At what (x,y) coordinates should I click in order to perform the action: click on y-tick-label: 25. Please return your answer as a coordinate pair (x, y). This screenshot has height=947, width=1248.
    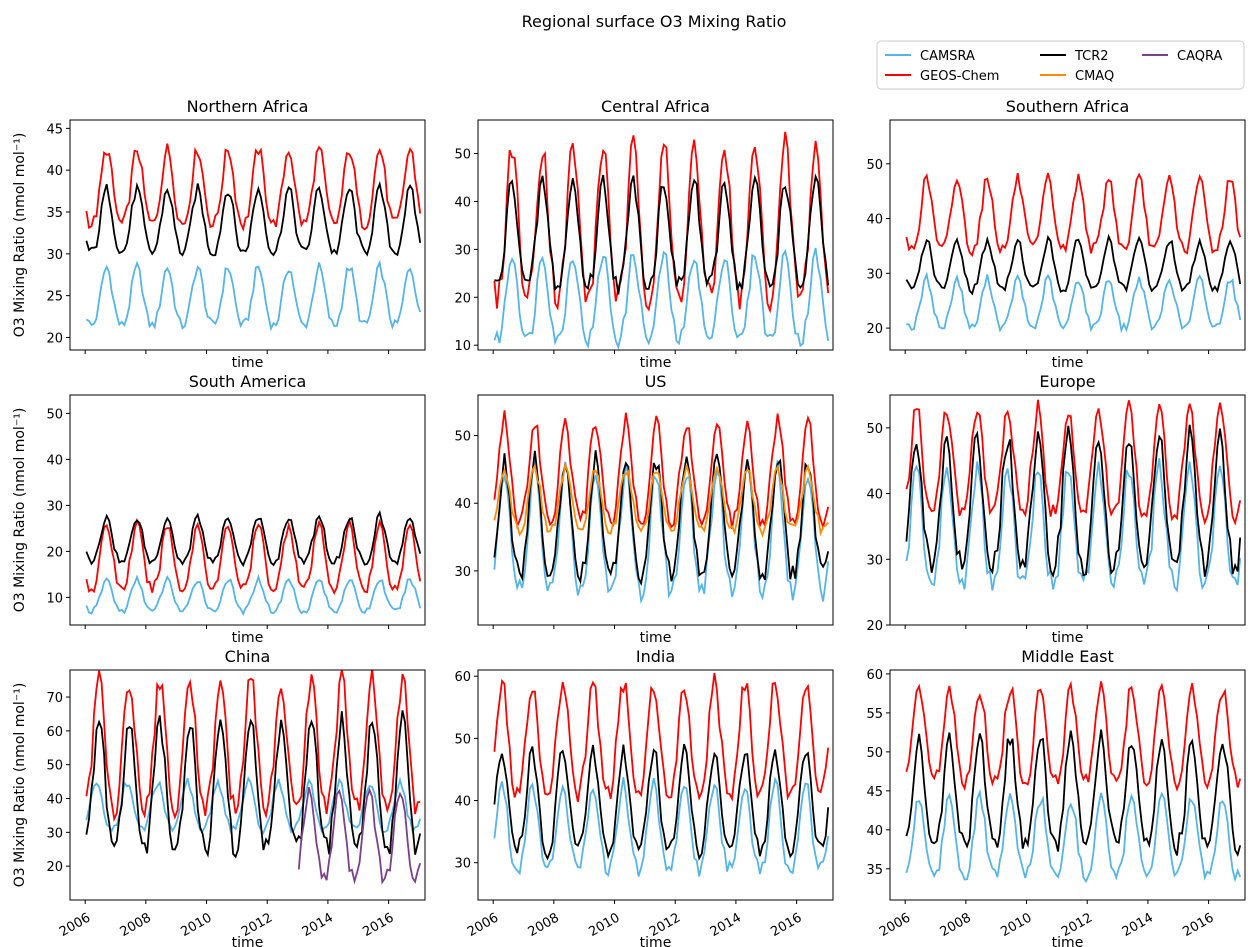
    Looking at the image, I should click on (54, 297).